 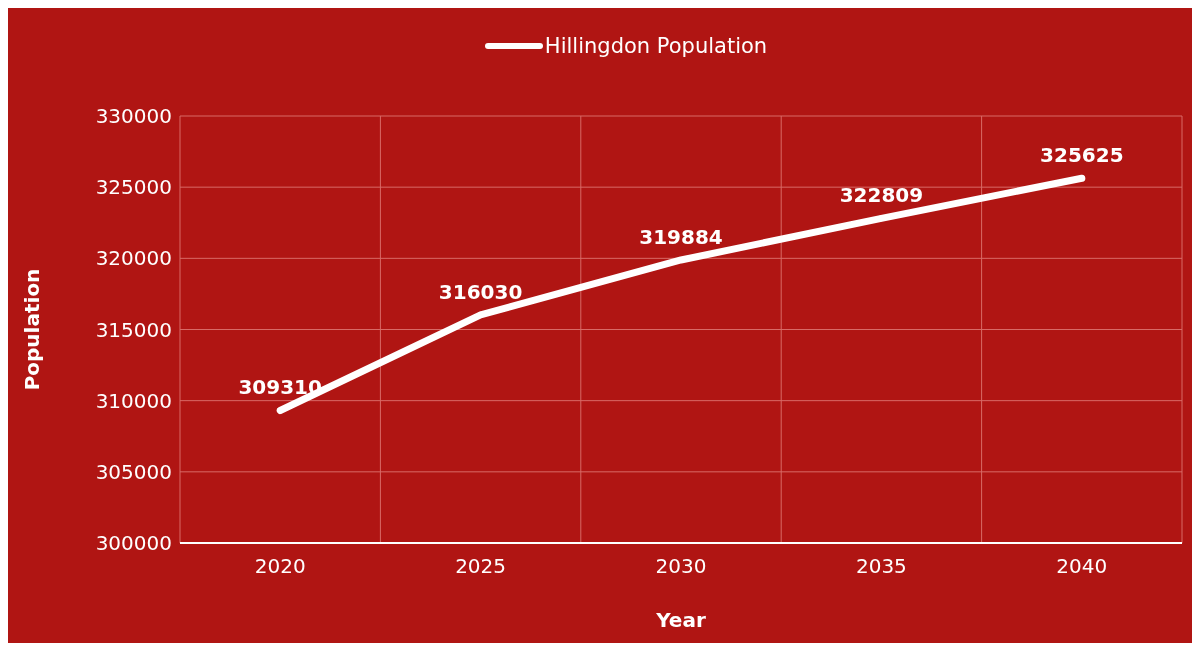 I want to click on y-tick-label: 325000, so click(x=133, y=187).